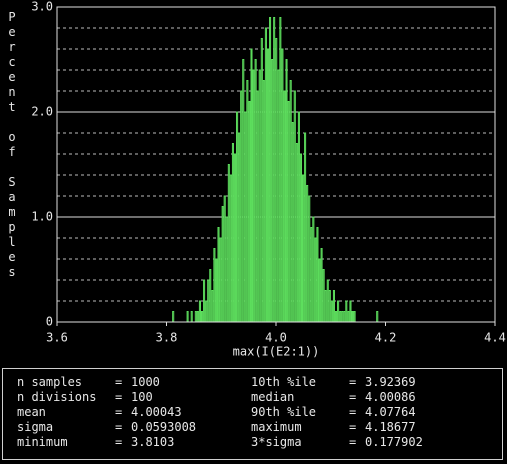 The height and width of the screenshot is (464, 507). I want to click on y-tick-label: 2.0, so click(42, 112).